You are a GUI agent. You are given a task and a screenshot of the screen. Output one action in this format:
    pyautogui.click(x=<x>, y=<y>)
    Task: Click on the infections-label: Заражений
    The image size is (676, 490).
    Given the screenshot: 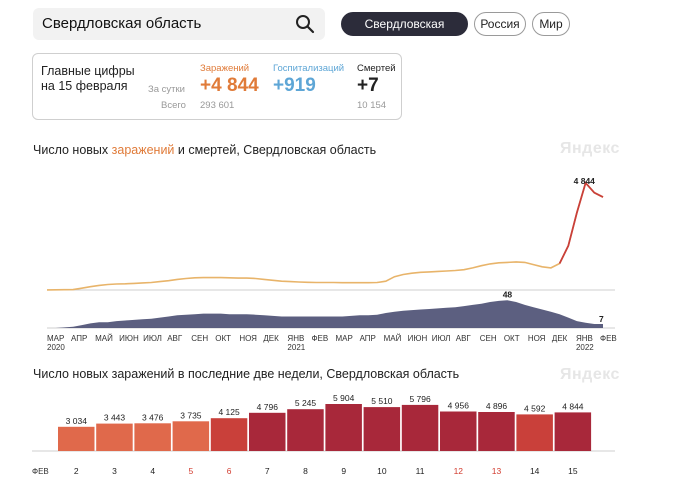 What is the action you would take?
    pyautogui.click(x=225, y=68)
    